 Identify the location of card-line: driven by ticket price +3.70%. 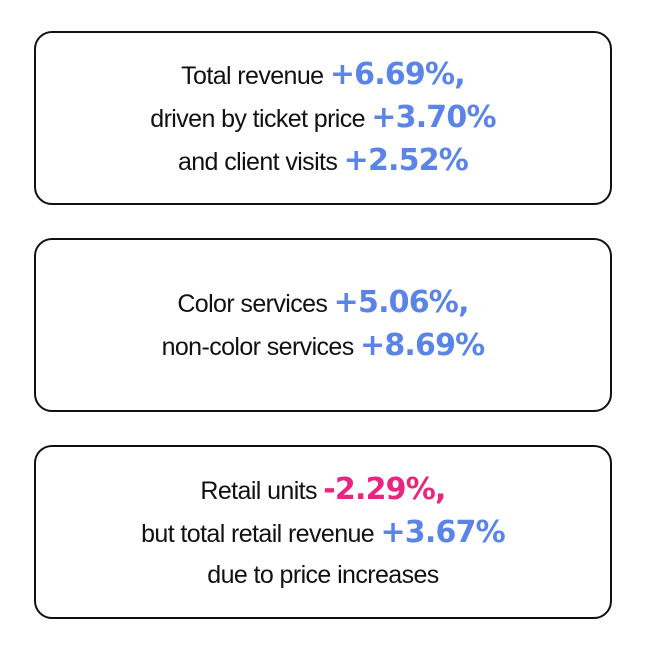
(323, 118).